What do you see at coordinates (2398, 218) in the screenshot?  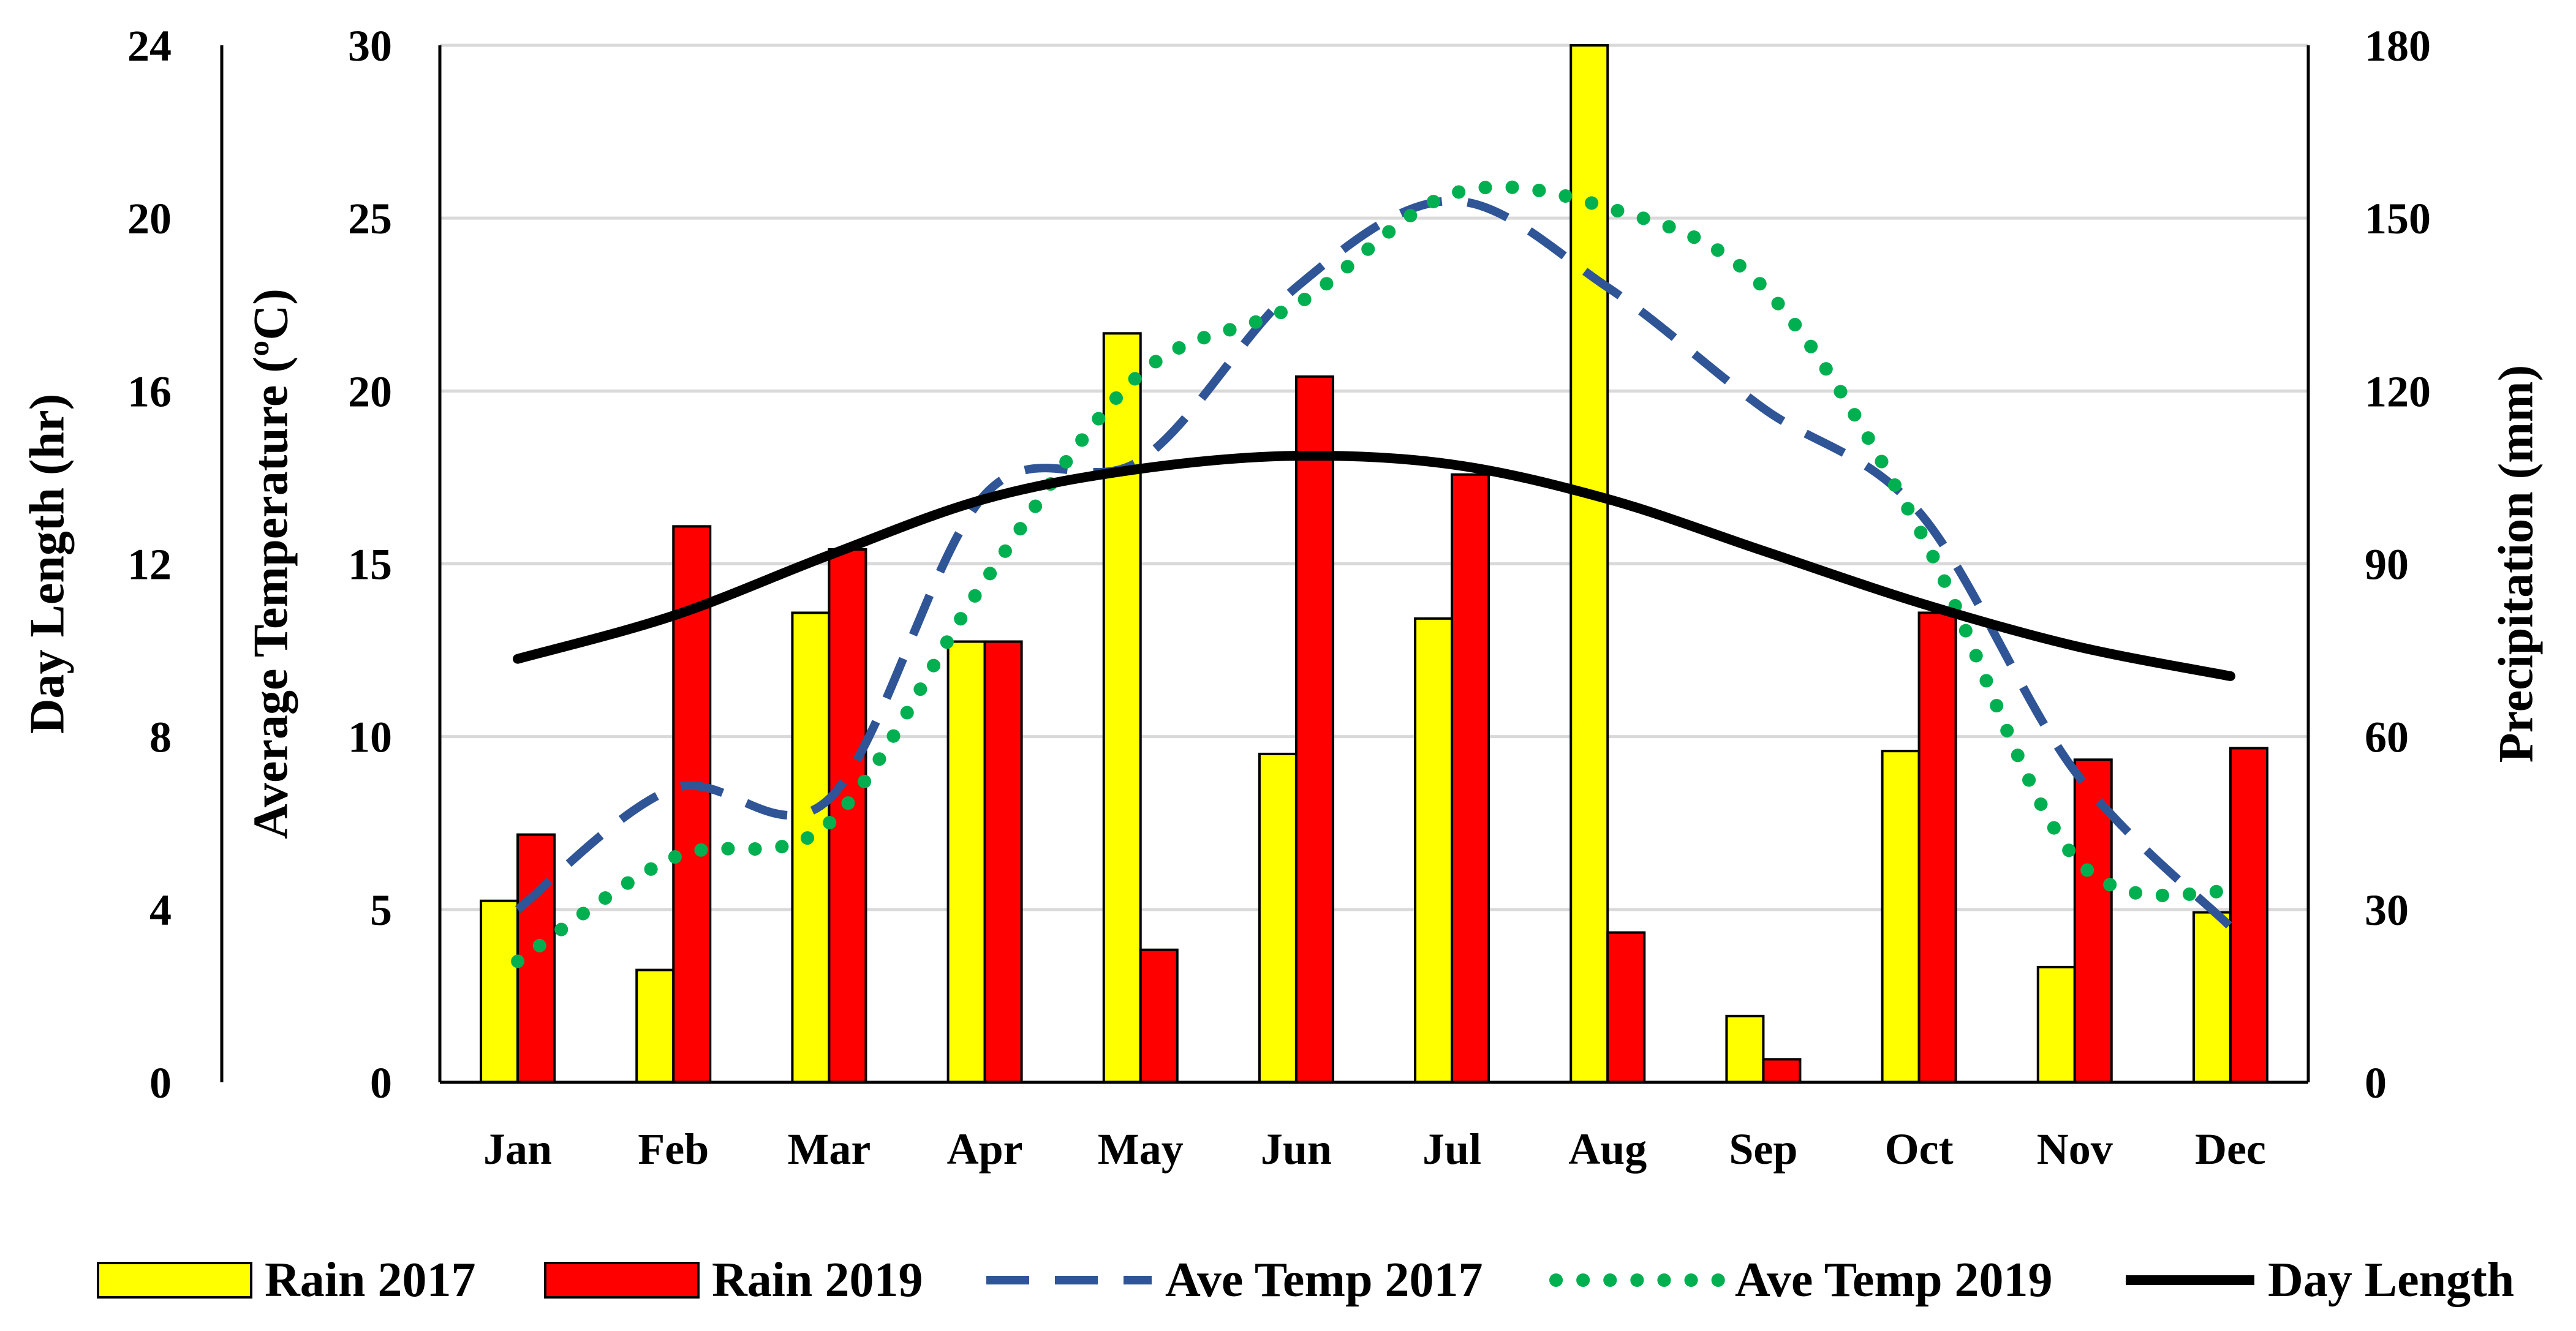 I see `precipitation-tick-label: 150` at bounding box center [2398, 218].